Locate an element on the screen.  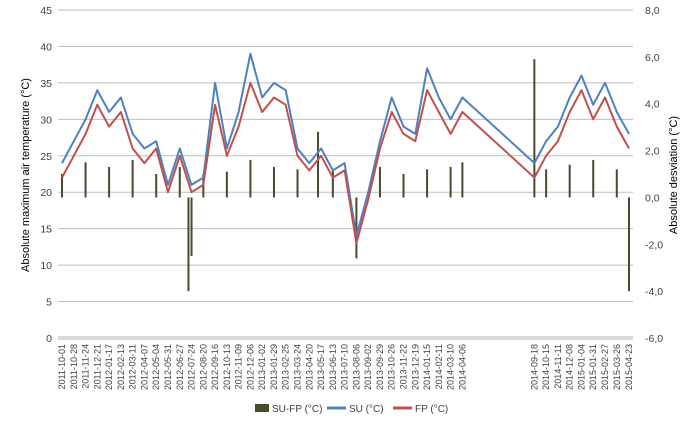
x-axis-band is located at coordinates (345, 338).